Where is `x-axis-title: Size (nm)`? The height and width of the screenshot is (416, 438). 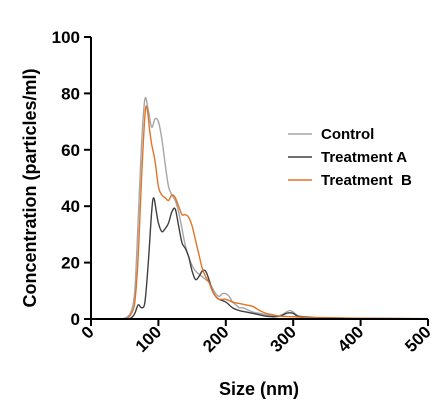
x-axis-title: Size (nm) is located at coordinates (259, 389).